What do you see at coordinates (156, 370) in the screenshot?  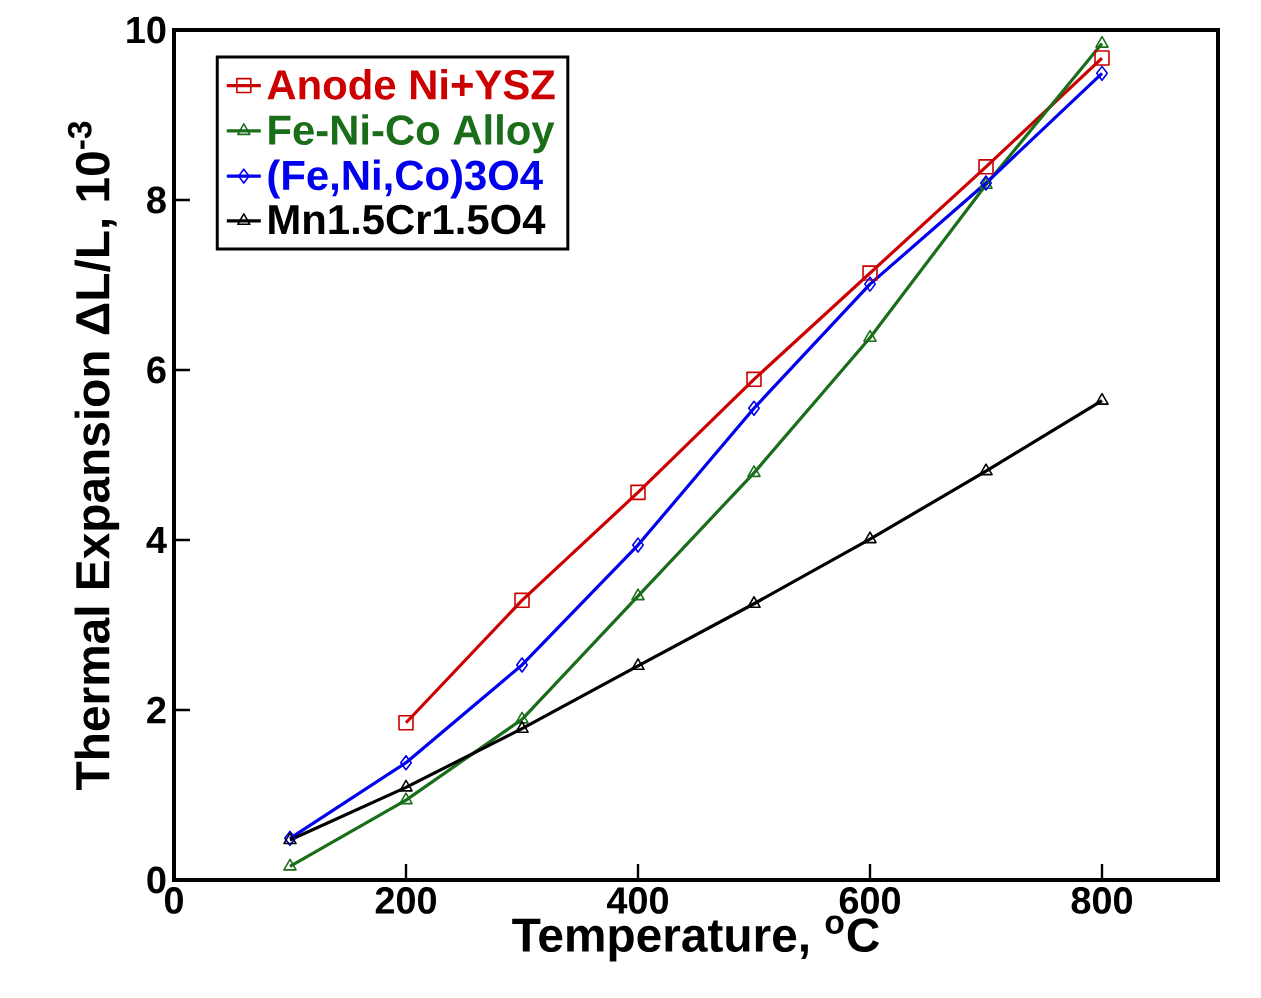 I see `y-tick-label: 6` at bounding box center [156, 370].